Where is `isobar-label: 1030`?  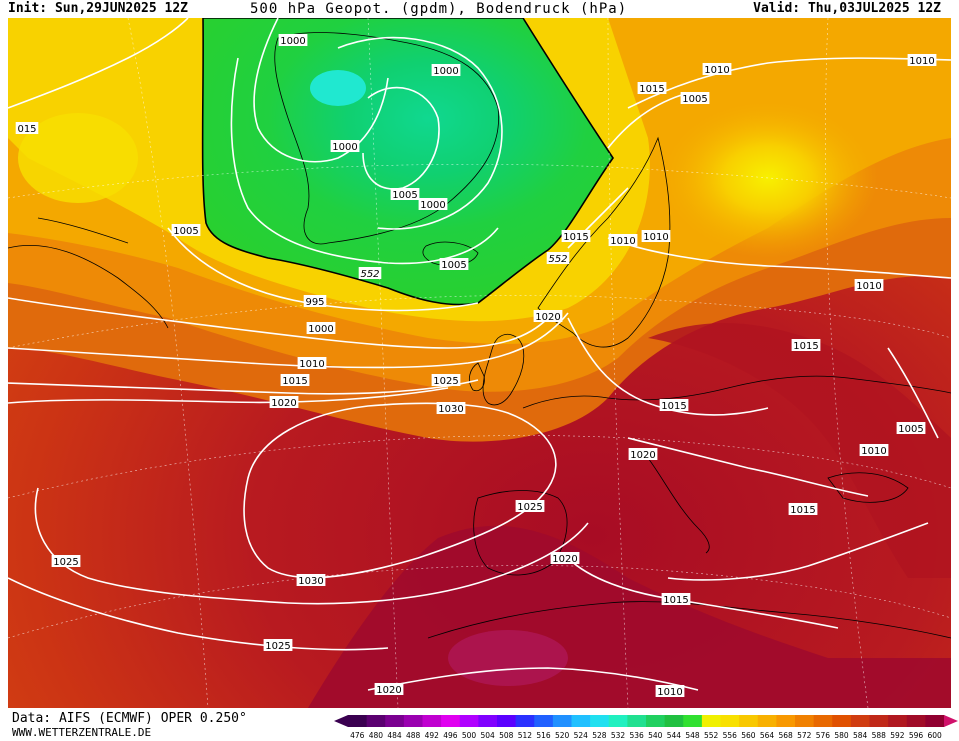 isobar-label: 1030 is located at coordinates (450, 409).